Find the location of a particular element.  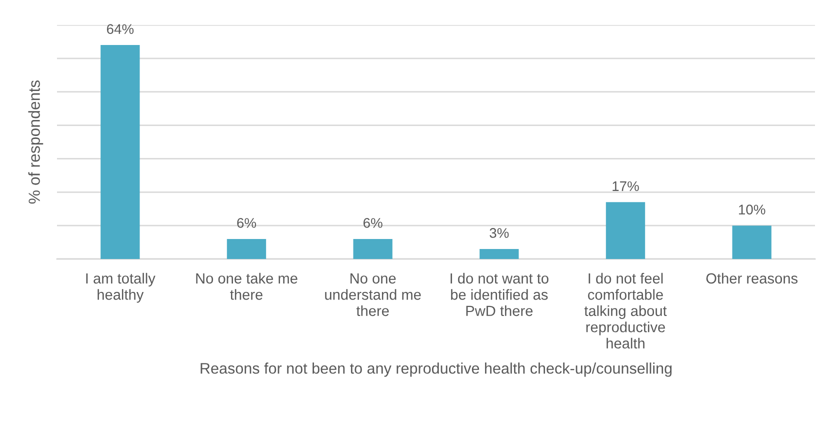

data-label: 10% is located at coordinates (752, 209).